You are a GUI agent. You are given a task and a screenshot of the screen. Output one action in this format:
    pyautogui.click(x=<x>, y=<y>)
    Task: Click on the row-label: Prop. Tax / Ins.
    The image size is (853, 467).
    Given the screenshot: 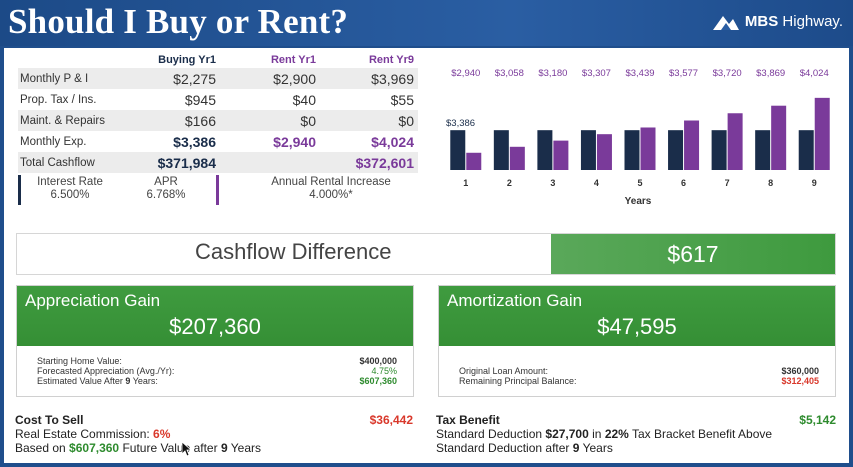 What is the action you would take?
    pyautogui.click(x=58, y=99)
    